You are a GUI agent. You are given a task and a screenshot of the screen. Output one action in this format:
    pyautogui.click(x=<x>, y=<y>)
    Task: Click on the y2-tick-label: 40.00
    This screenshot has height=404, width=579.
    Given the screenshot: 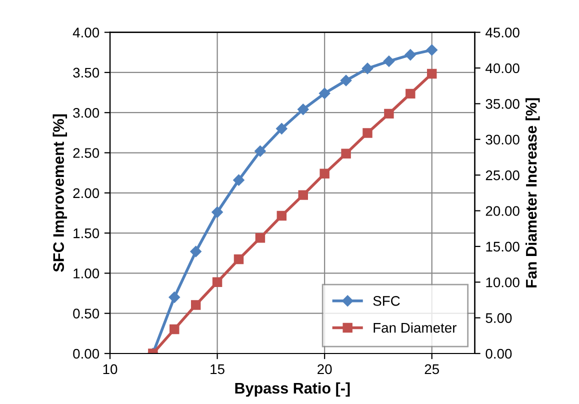 What is the action you would take?
    pyautogui.click(x=503, y=68)
    